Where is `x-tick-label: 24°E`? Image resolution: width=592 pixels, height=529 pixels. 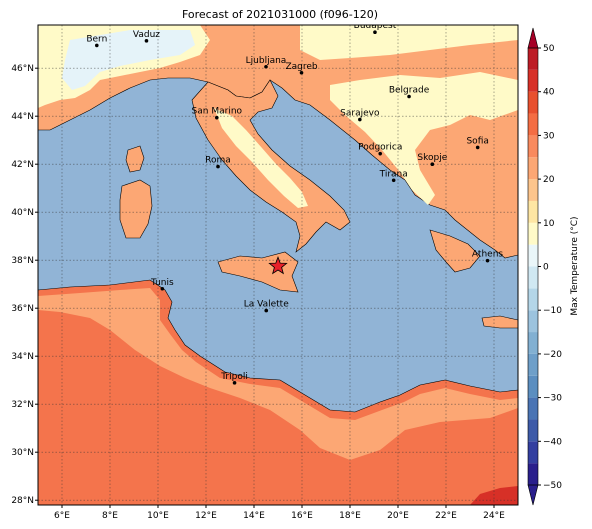
x-tick-label: 24°E is located at coordinates (494, 516).